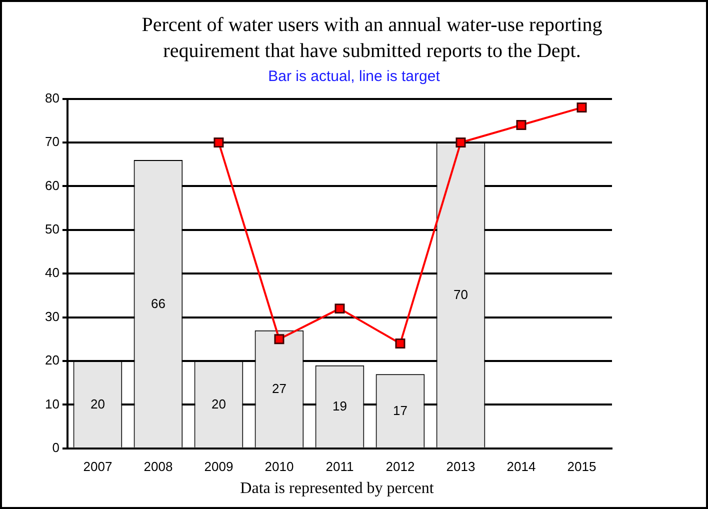 This screenshot has height=509, width=708. Describe the element at coordinates (400, 410) in the screenshot. I see `data-label: 17` at that location.